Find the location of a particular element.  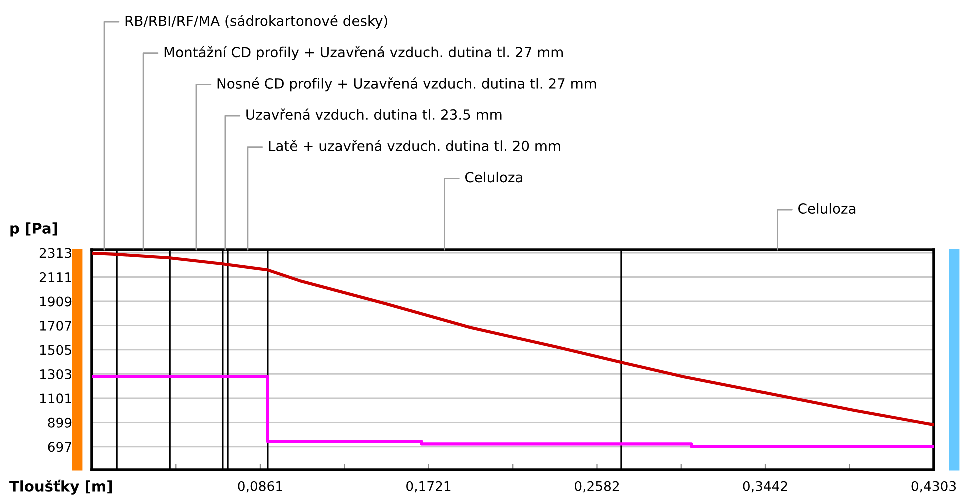

x-tick-label: 0,2582 is located at coordinates (597, 487).